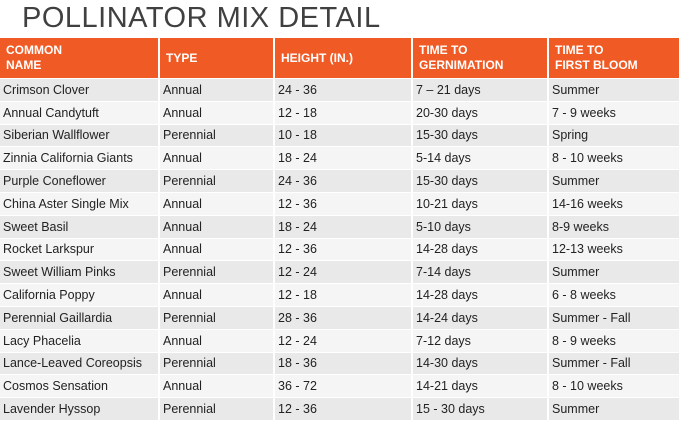  Describe the element at coordinates (79, 158) in the screenshot. I see `table-cell: Zinnia California Giants` at that location.